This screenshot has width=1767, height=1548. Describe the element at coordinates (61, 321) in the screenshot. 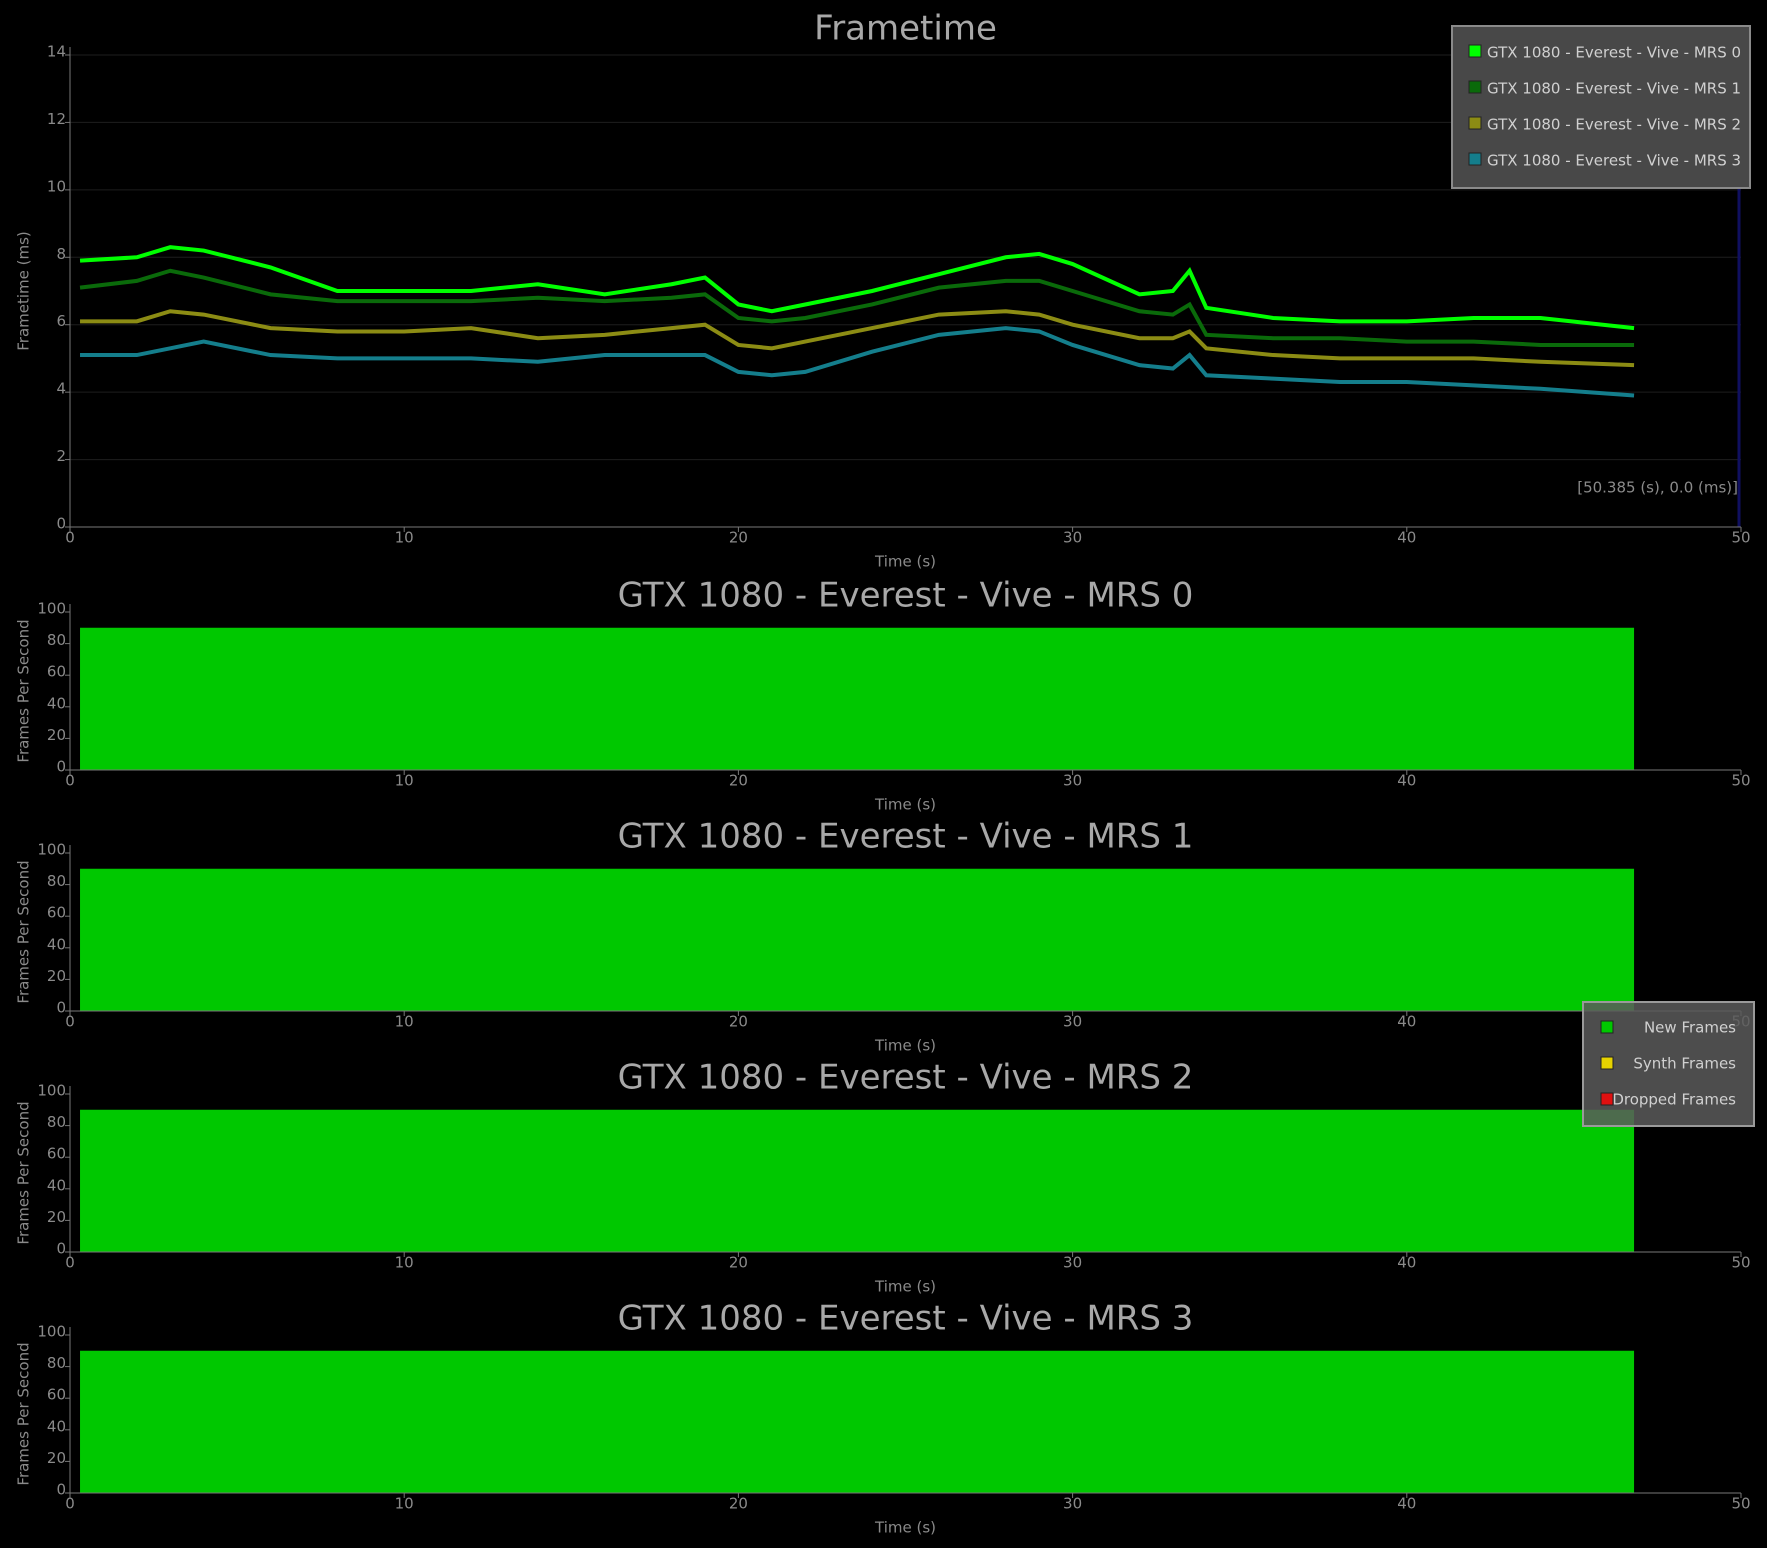

I see `y-tick-label: 6` at that location.